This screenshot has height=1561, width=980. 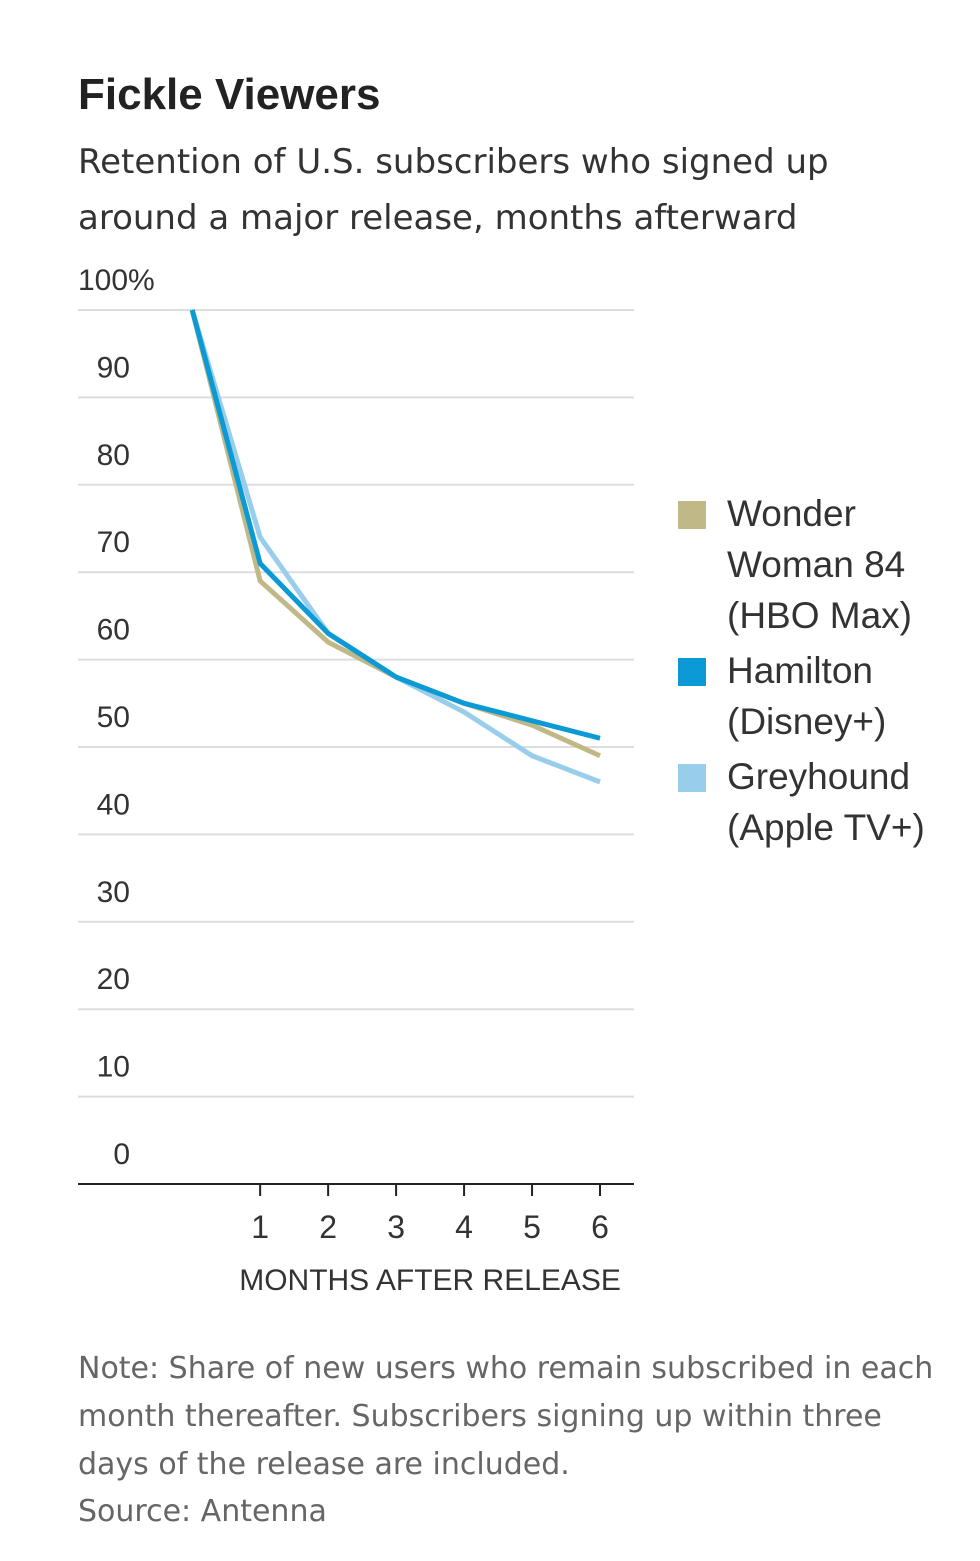 I want to click on y-tick-label: 50, so click(x=113, y=717).